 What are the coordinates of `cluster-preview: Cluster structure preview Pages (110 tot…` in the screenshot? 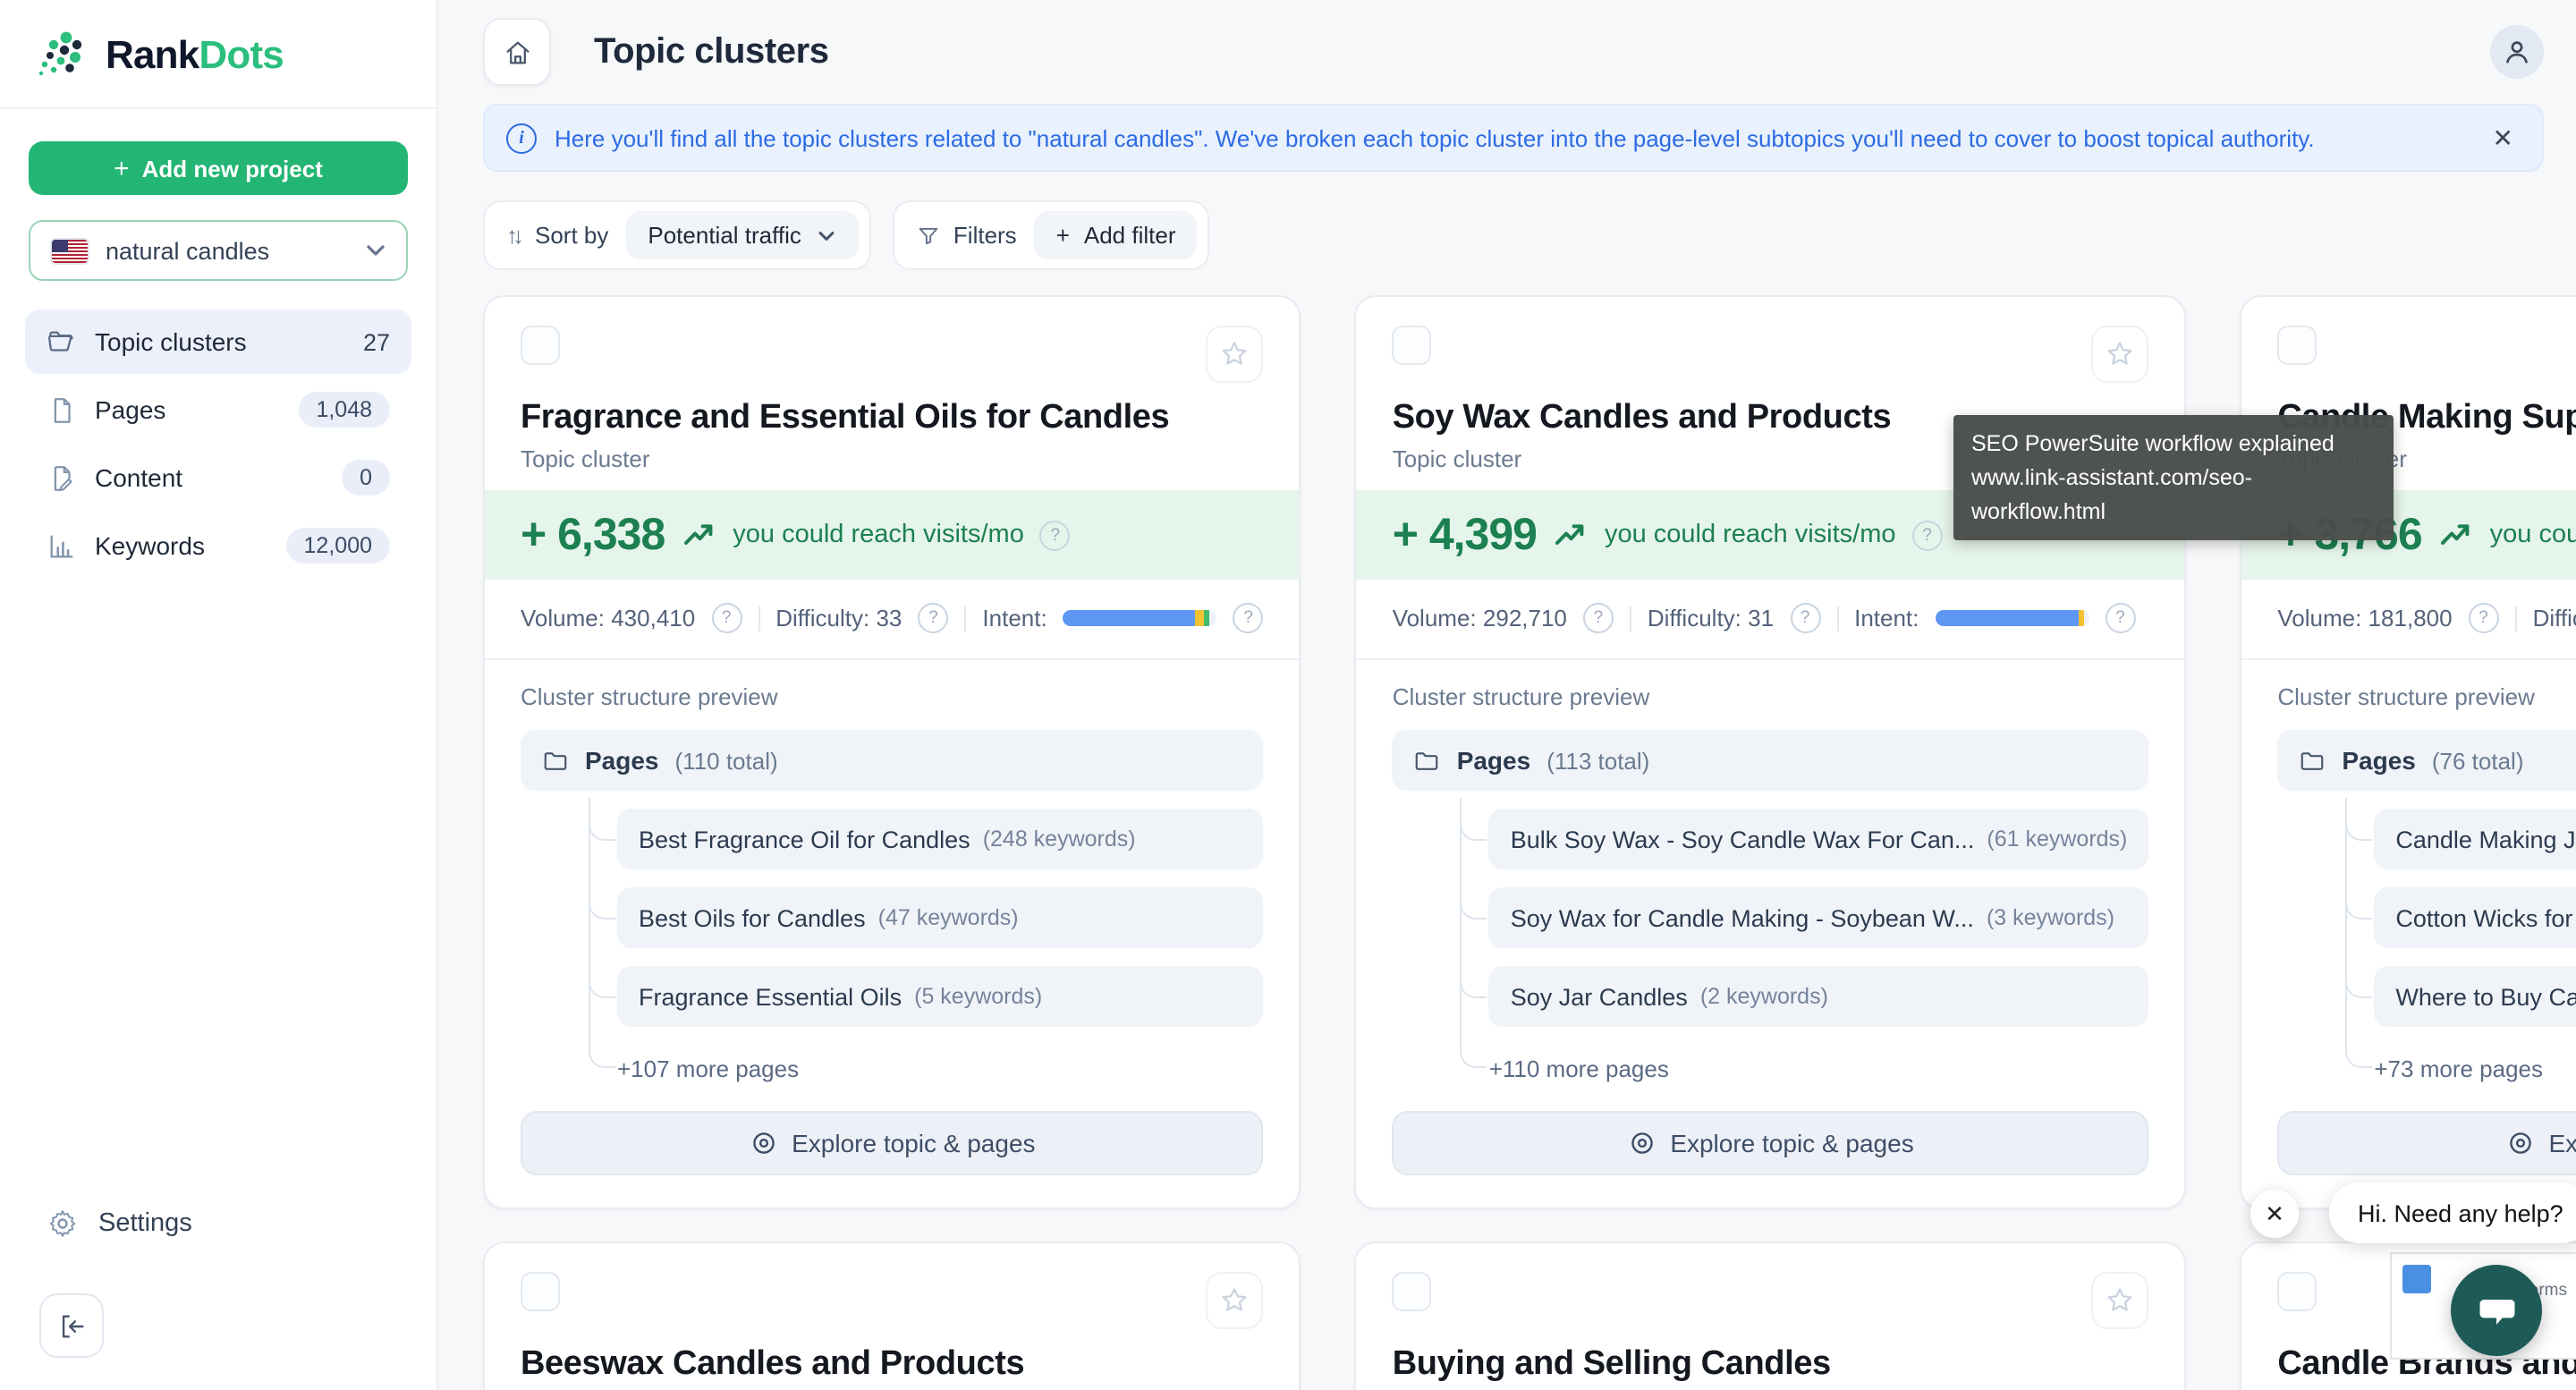 It's located at (892, 916).